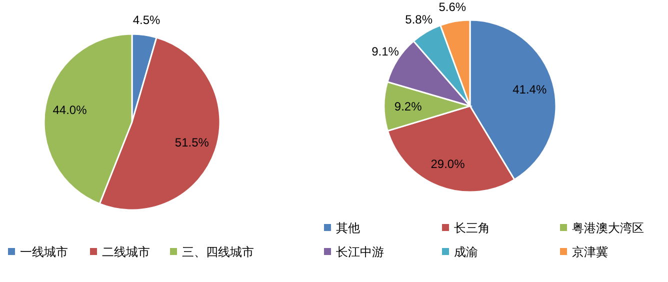 This screenshot has width=668, height=282. Describe the element at coordinates (192, 143) in the screenshot. I see `data-label: 51.5%` at that location.